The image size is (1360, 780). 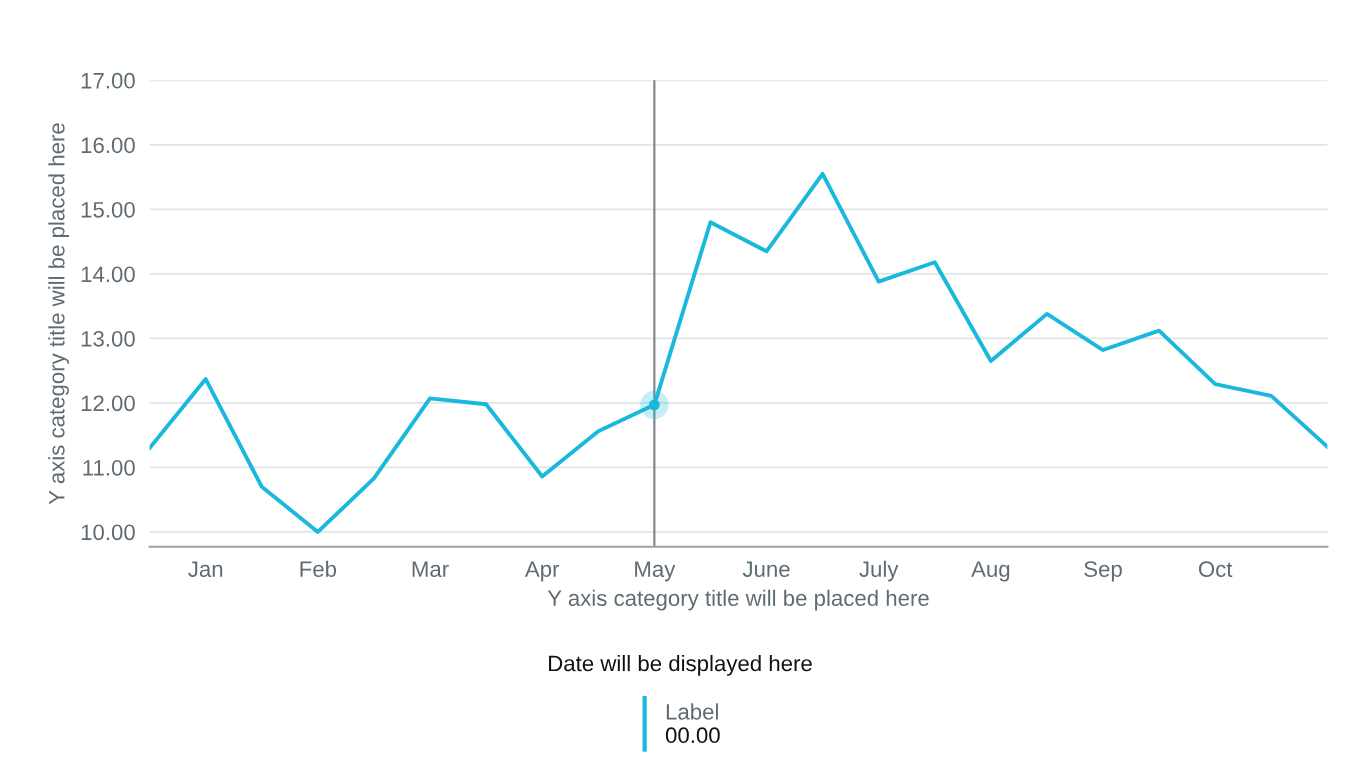 What do you see at coordinates (318, 568) in the screenshot?
I see `x-tick-label: Feb` at bounding box center [318, 568].